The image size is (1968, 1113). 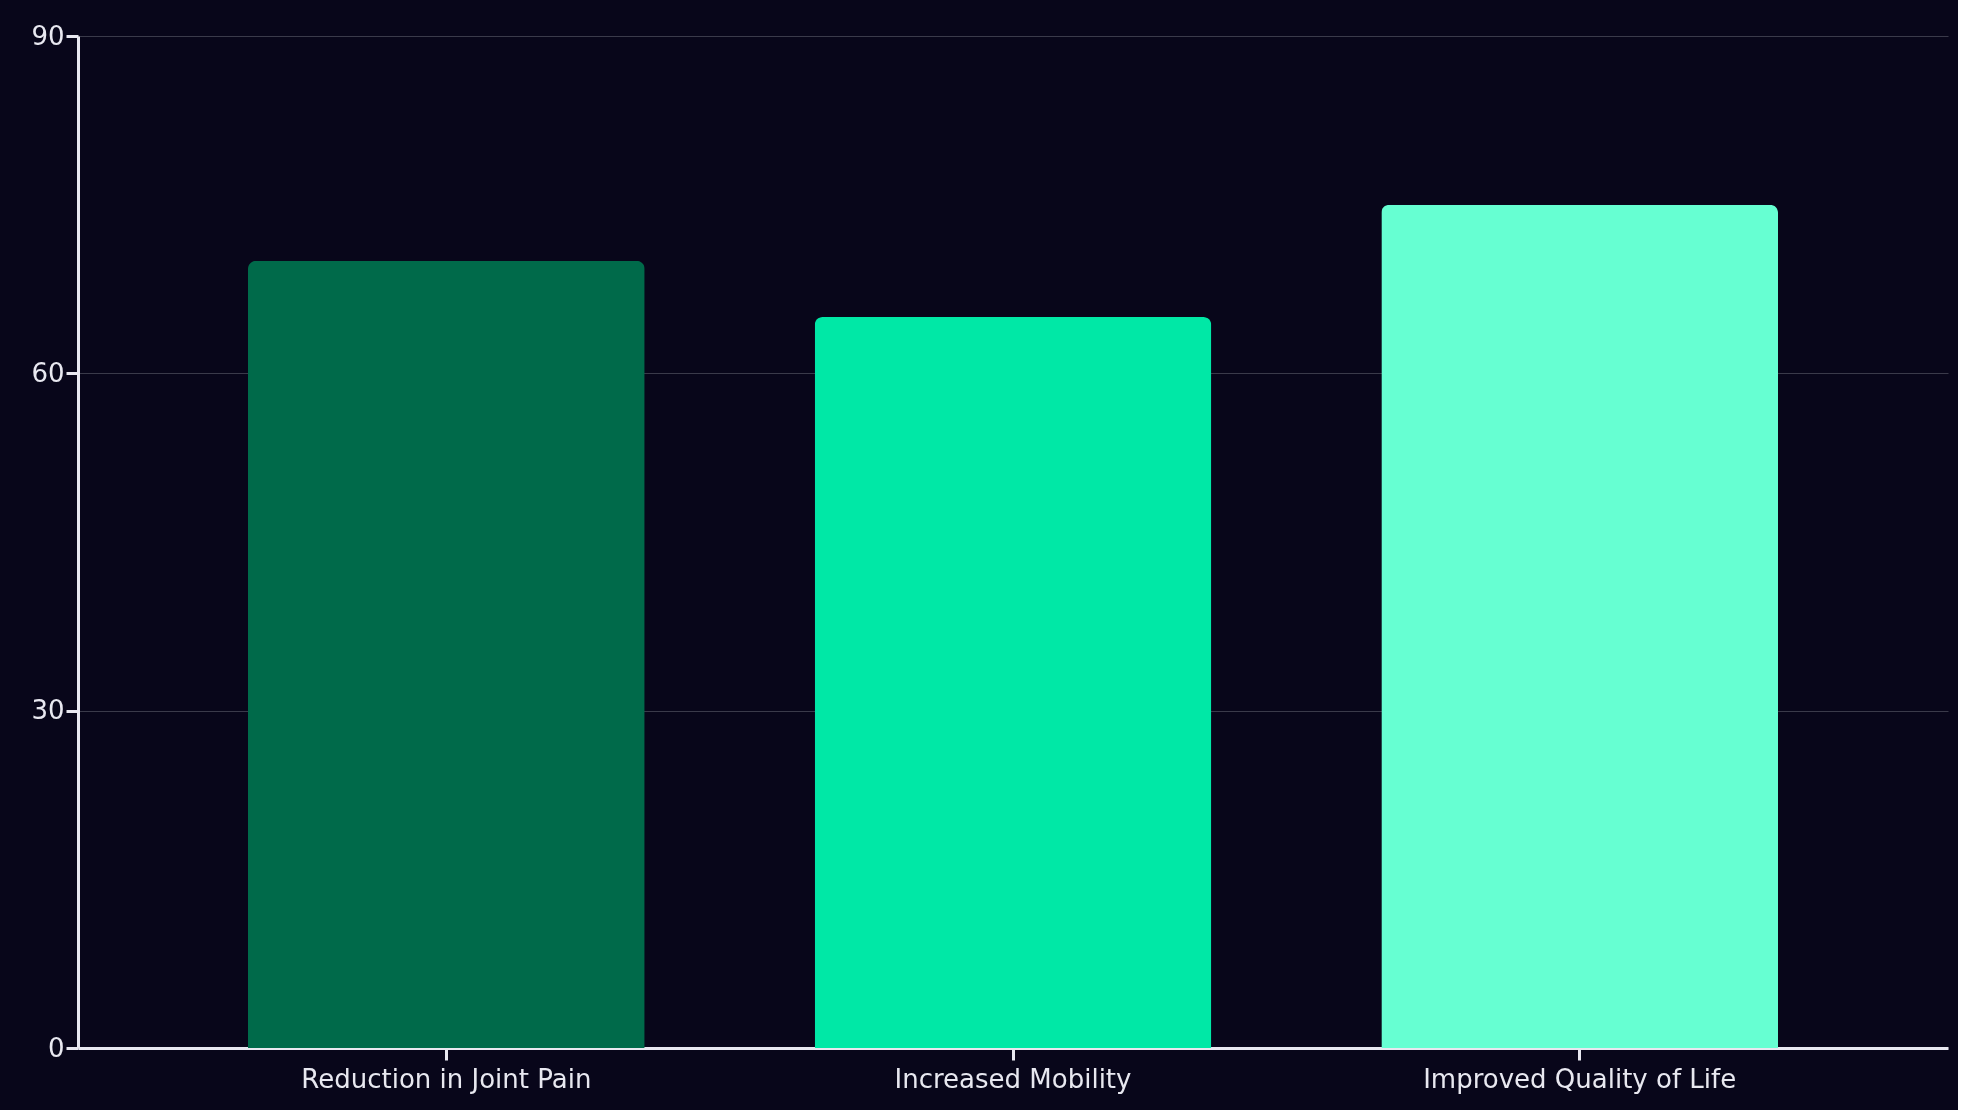 I want to click on y-tick-label: 30, so click(x=48, y=710).